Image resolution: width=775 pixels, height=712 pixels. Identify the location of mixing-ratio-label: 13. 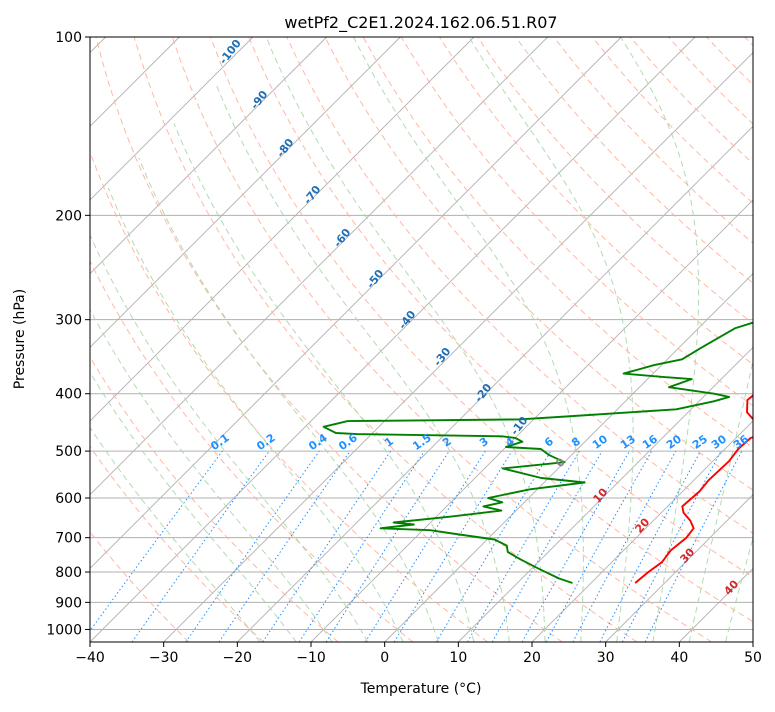
(628, 441).